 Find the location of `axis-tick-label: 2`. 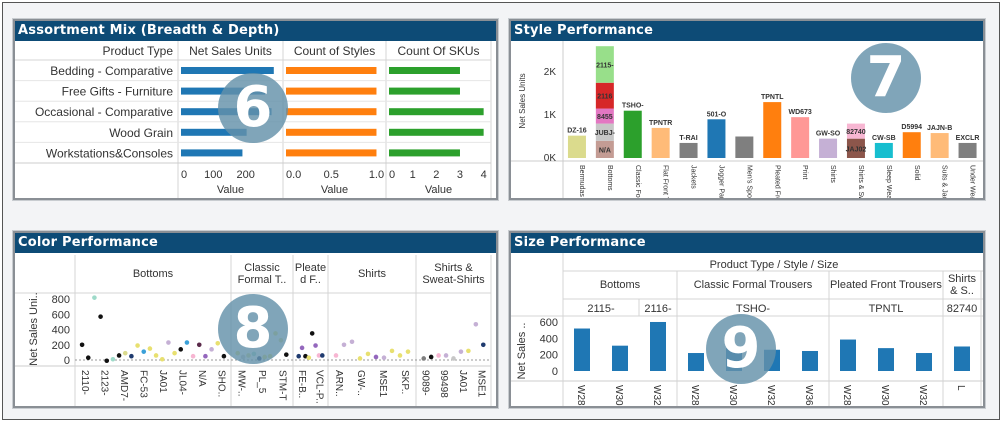

axis-tick-label: 2 is located at coordinates (436, 175).